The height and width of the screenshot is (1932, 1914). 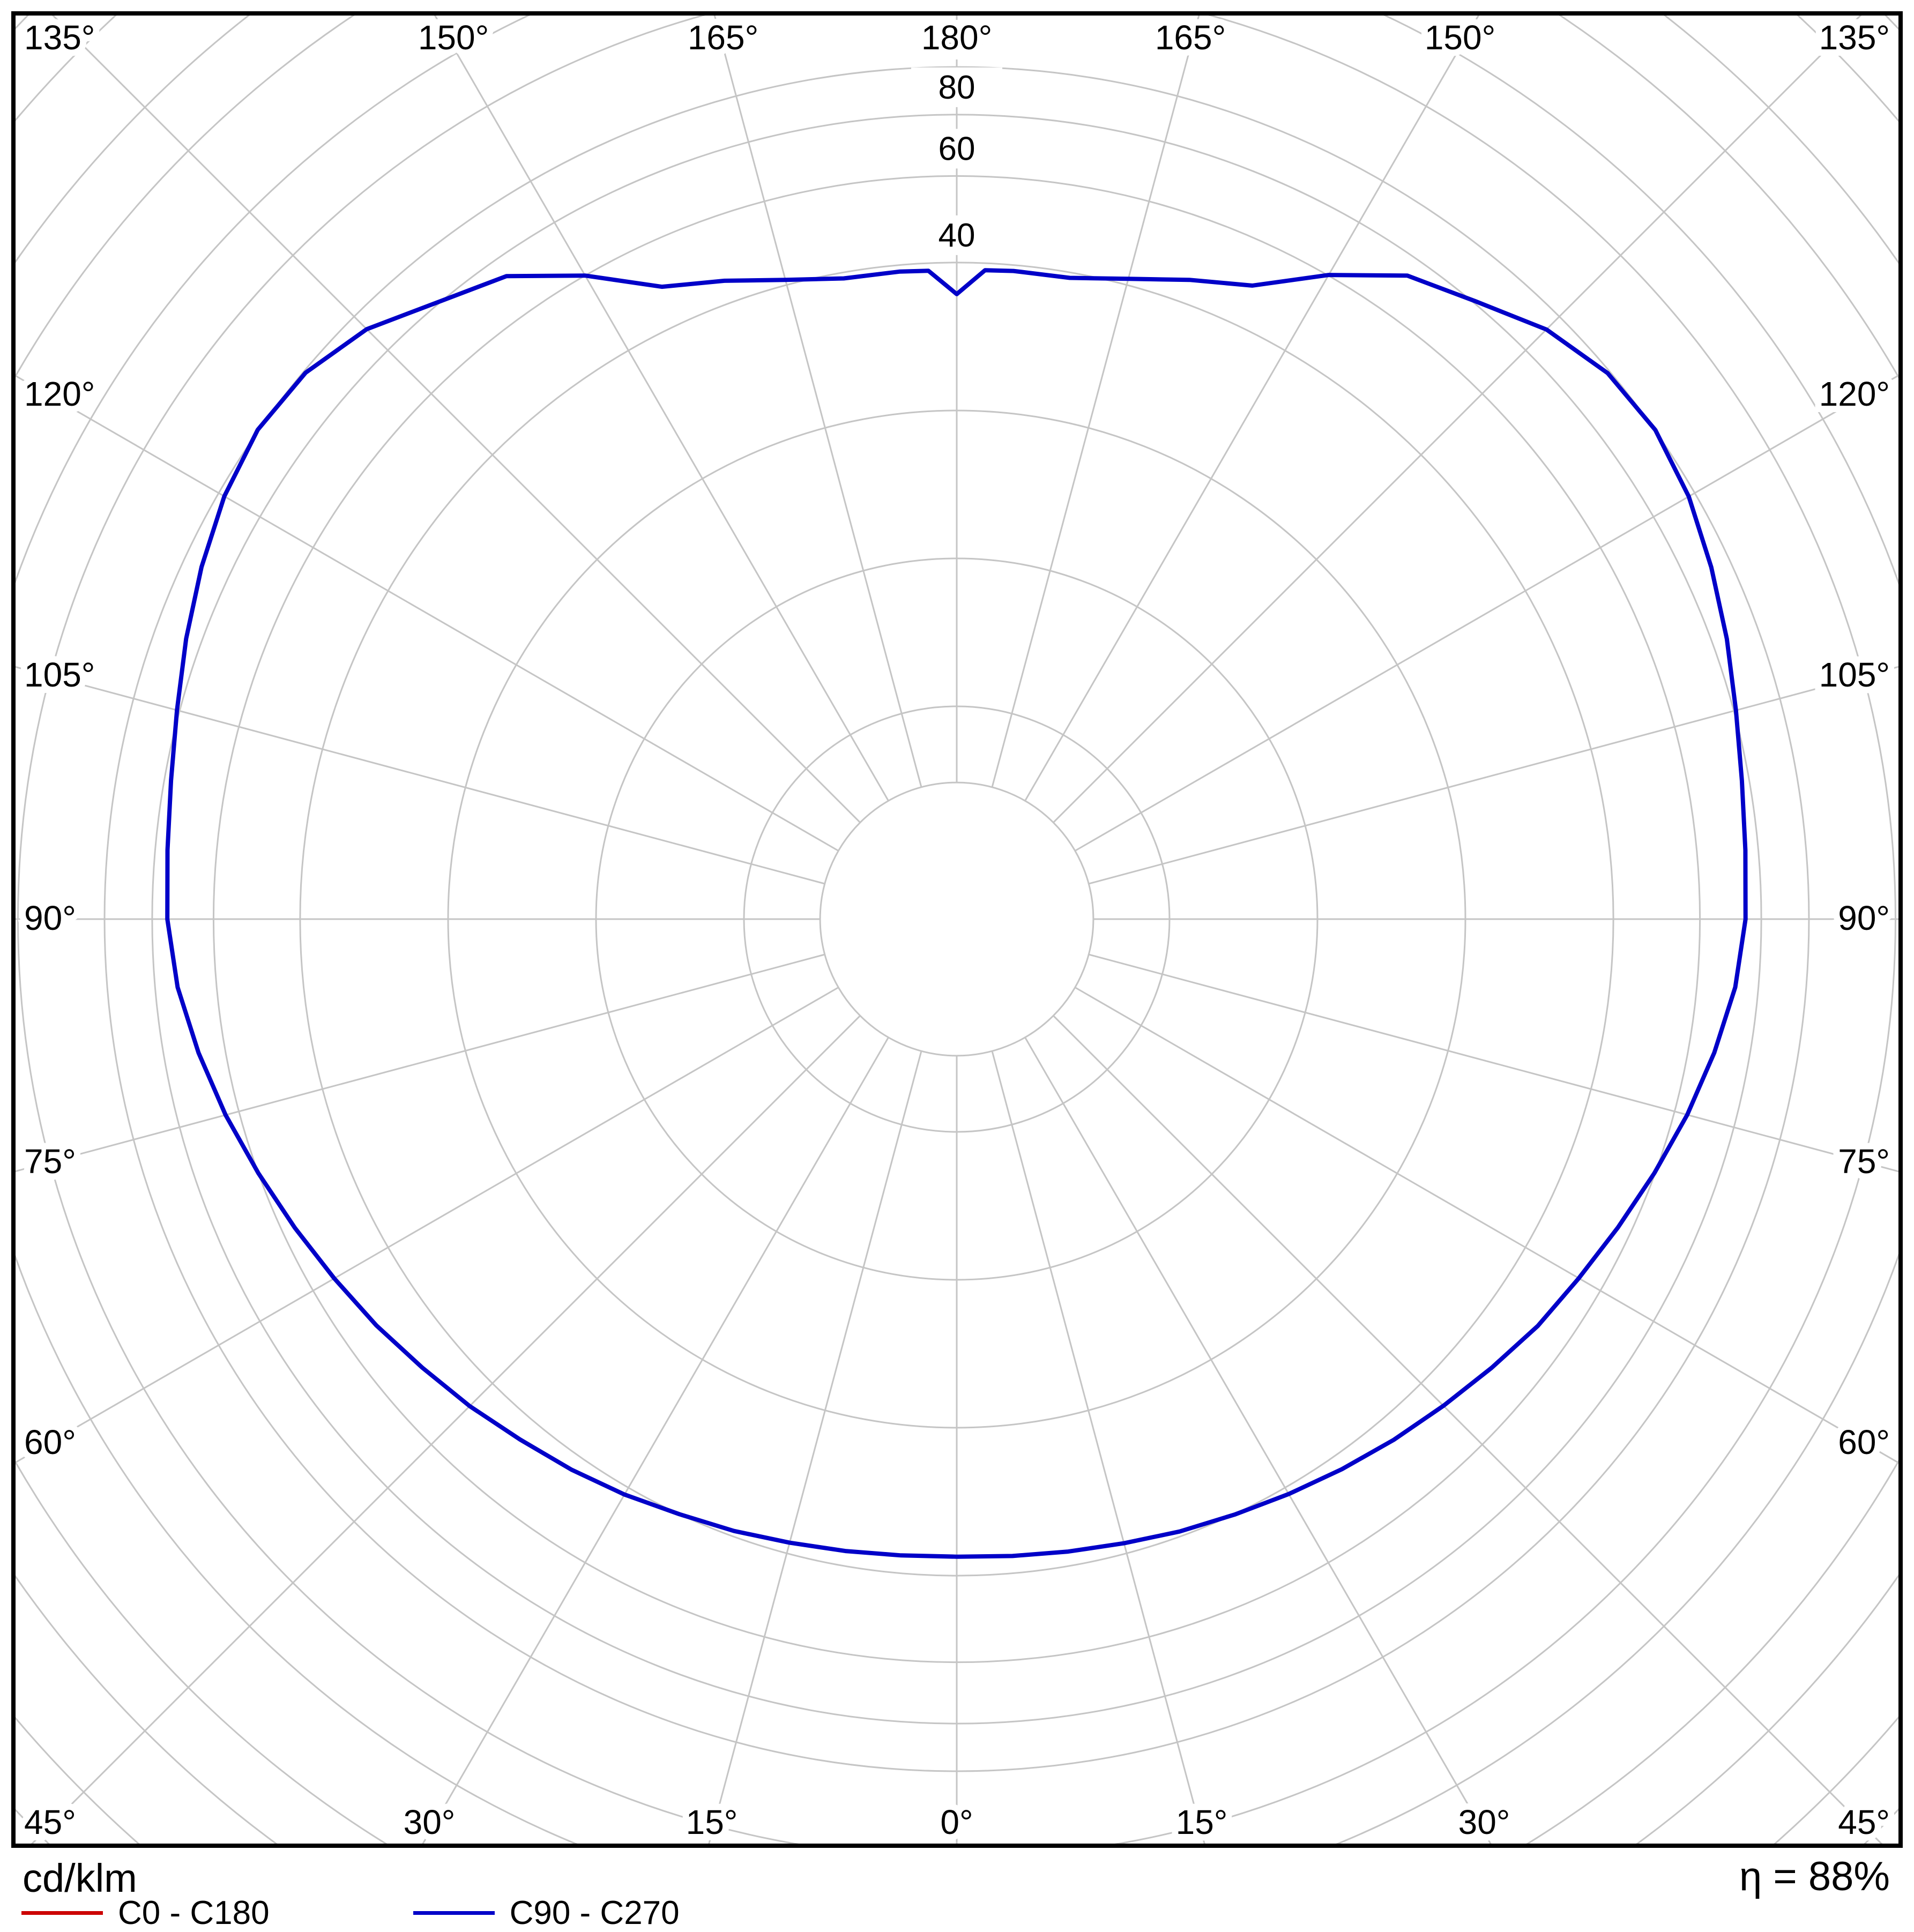 I want to click on legend-label: C90 - C270, so click(x=594, y=1912).